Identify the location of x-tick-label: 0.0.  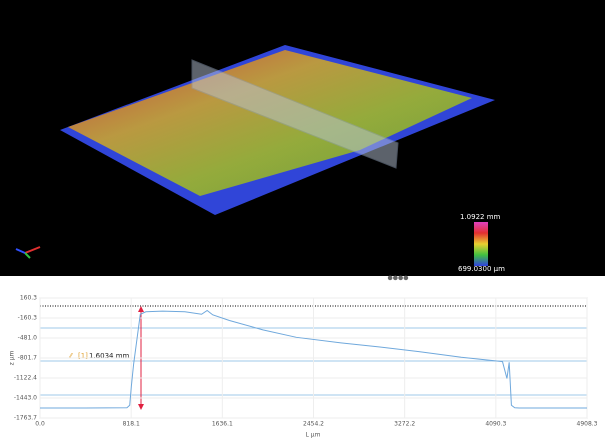
(40, 424).